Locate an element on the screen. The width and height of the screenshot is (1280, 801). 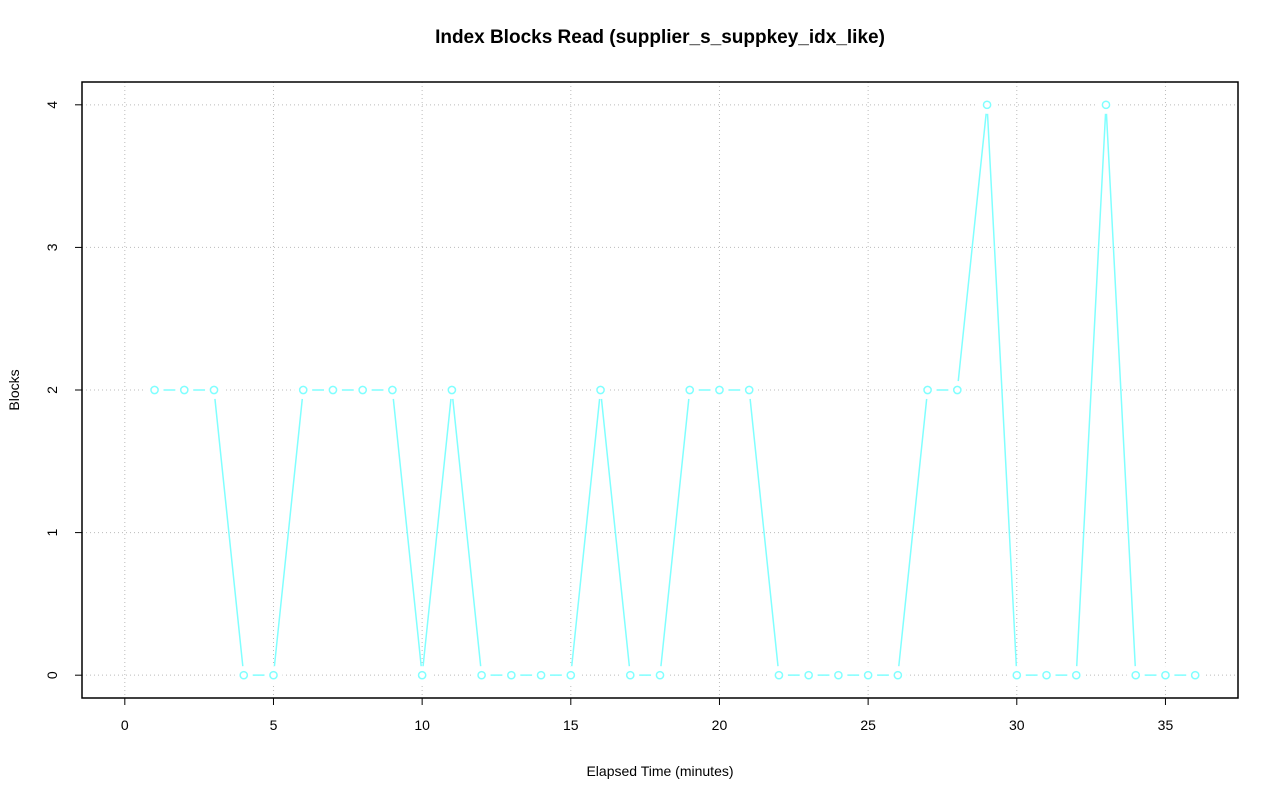
x-tick-label: 15 is located at coordinates (571, 725).